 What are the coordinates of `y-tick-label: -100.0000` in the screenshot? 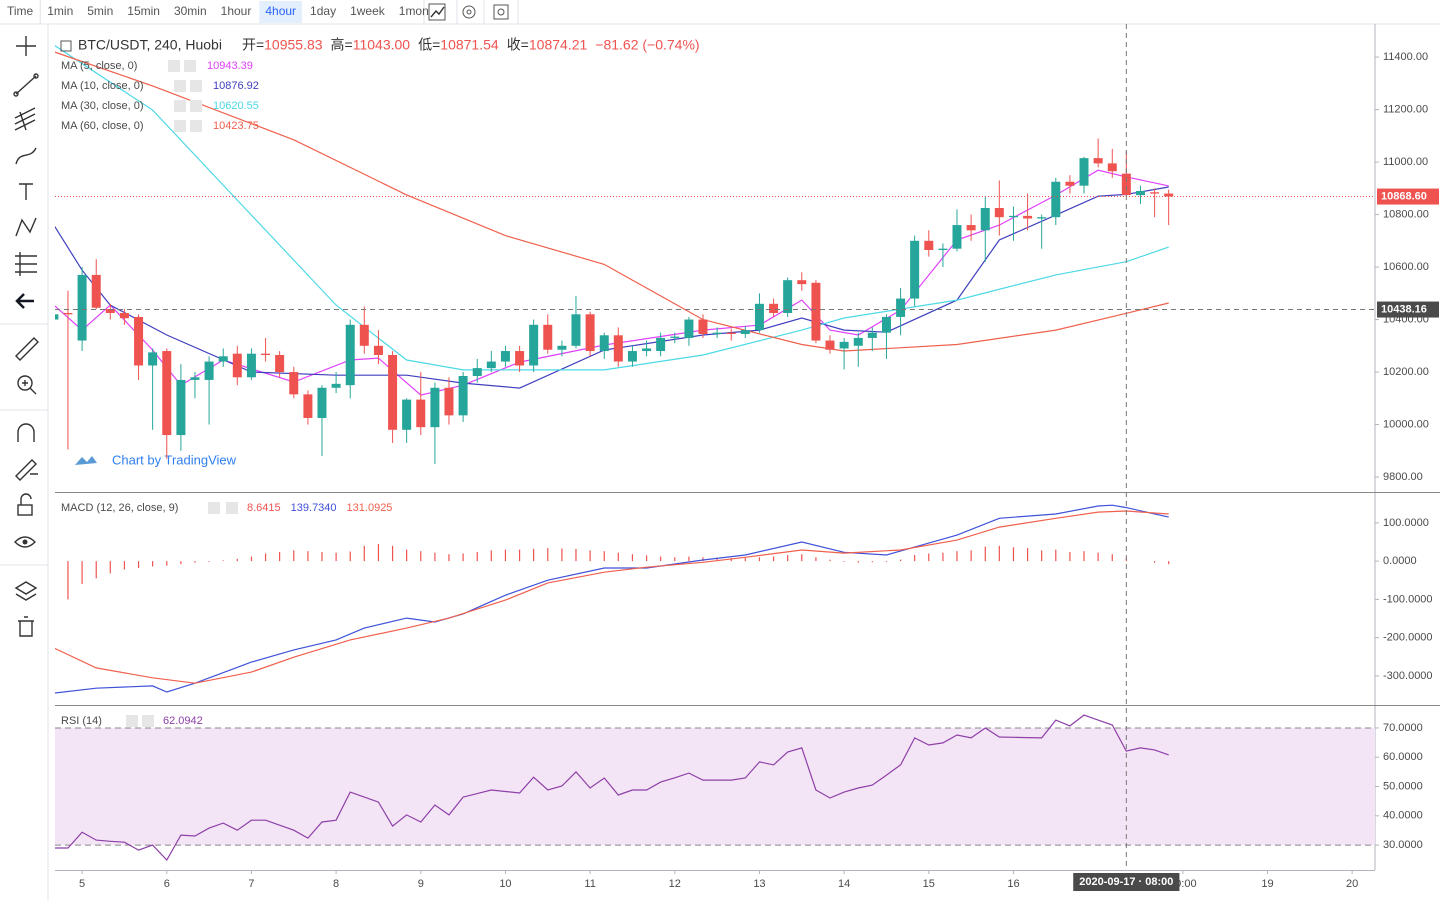 It's located at (1408, 599).